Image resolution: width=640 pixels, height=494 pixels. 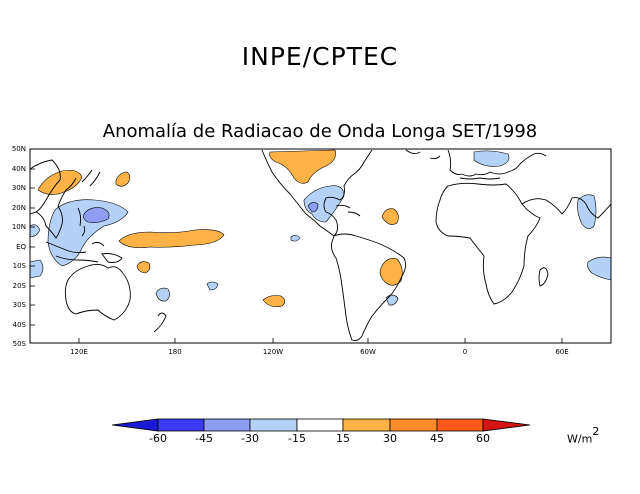 I want to click on coast-new-guinea, so click(x=112, y=258).